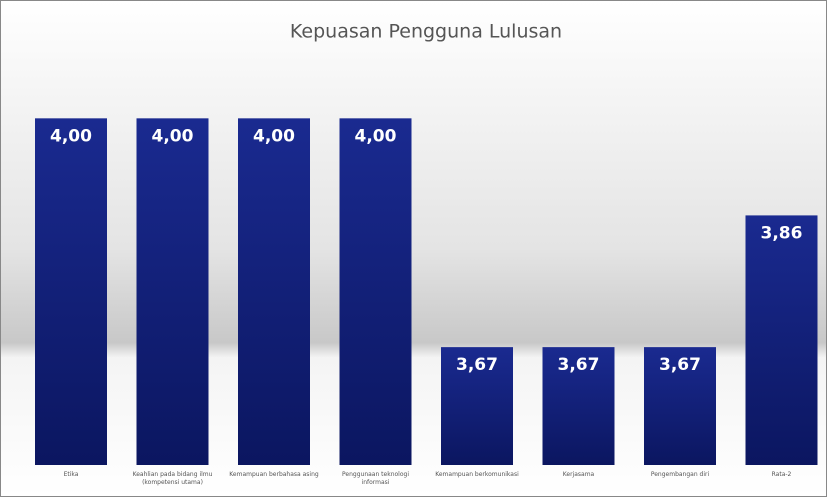 The width and height of the screenshot is (827, 497). What do you see at coordinates (680, 474) in the screenshot?
I see `x-tick-label: Pengembangan diri` at bounding box center [680, 474].